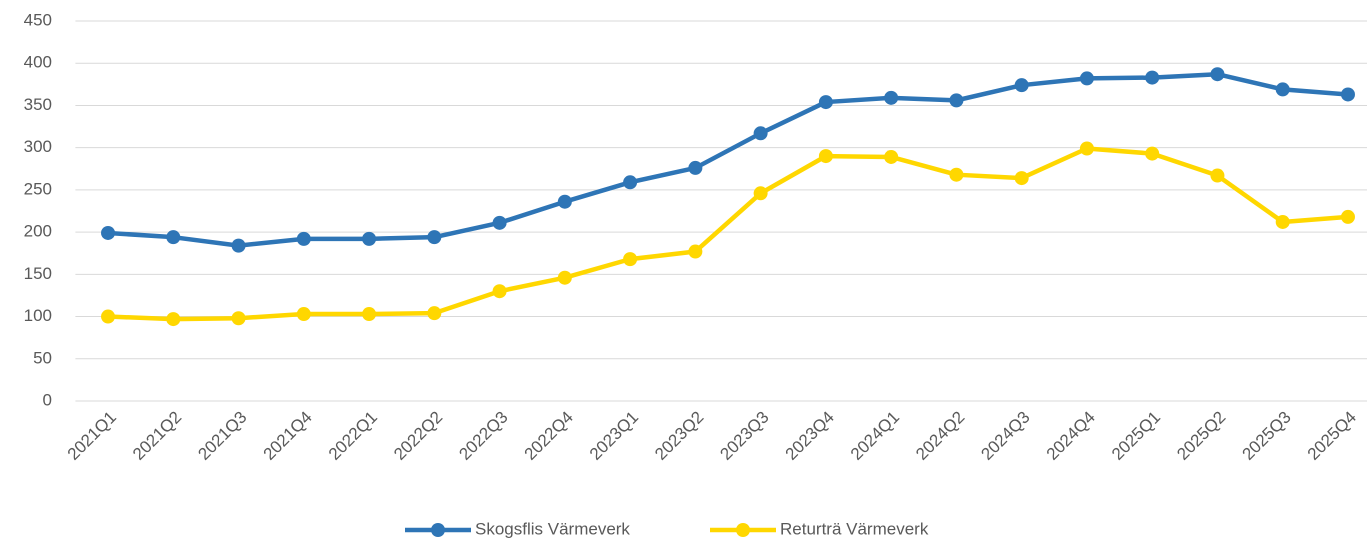  What do you see at coordinates (353, 436) in the screenshot?
I see `x-tick-label: 2022Q1` at bounding box center [353, 436].